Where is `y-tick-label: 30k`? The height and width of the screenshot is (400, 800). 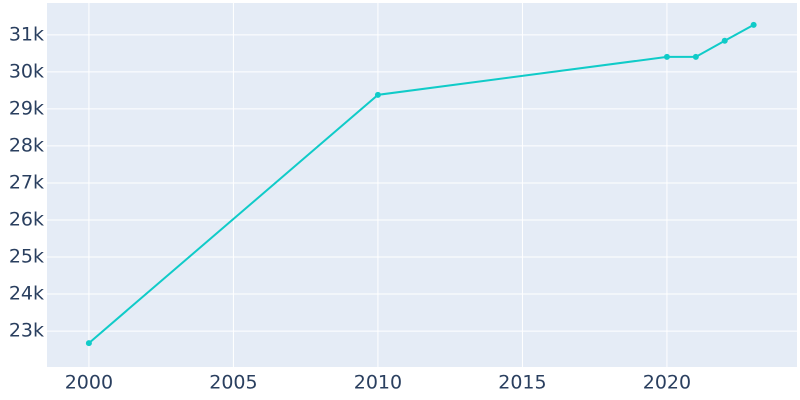
y-tick-label: 30k is located at coordinates (26, 71).